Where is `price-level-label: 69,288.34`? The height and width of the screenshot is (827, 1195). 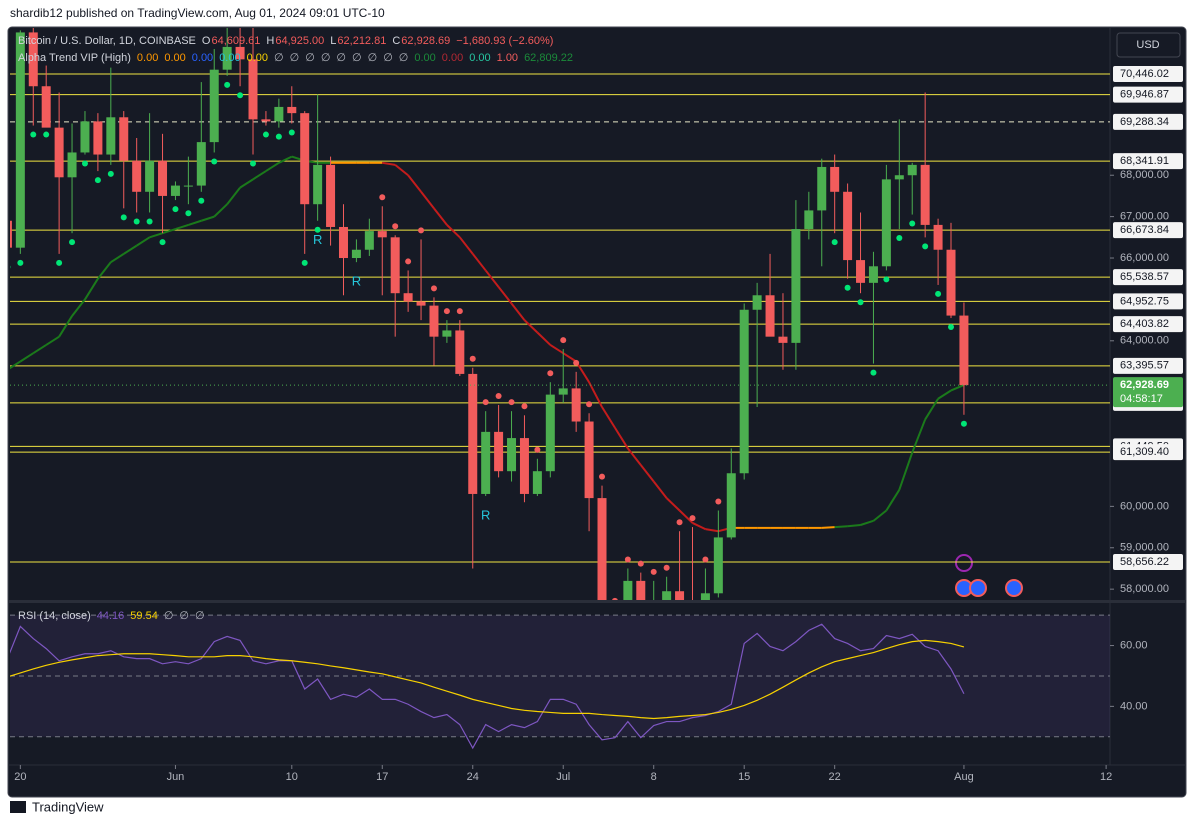 price-level-label: 69,288.34 is located at coordinates (1144, 122).